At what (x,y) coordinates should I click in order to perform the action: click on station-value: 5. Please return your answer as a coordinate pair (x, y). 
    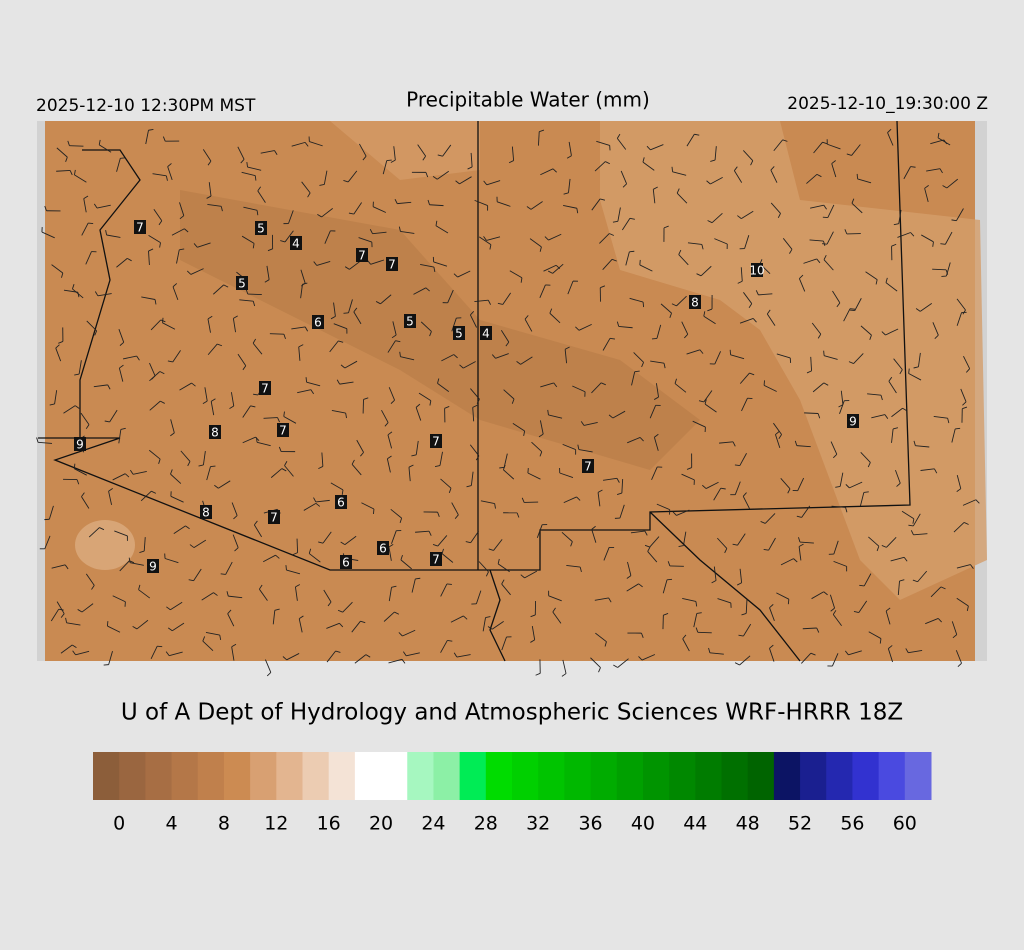
    Looking at the image, I should click on (242, 284).